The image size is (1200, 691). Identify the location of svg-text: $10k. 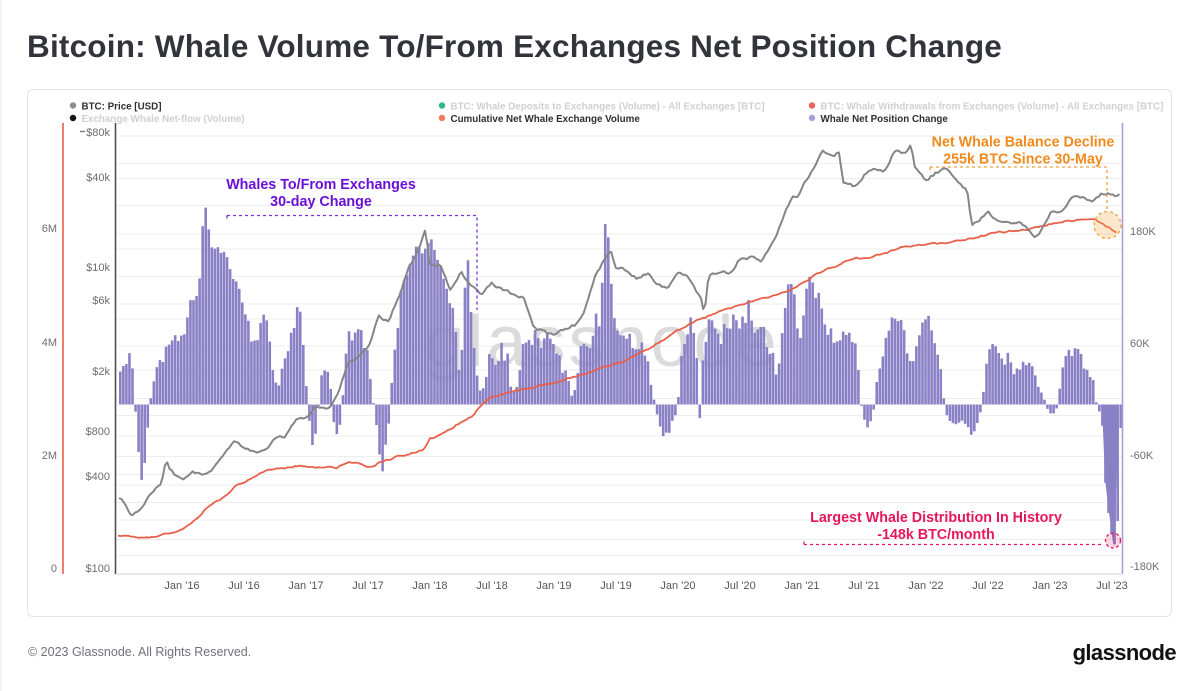
(98, 268).